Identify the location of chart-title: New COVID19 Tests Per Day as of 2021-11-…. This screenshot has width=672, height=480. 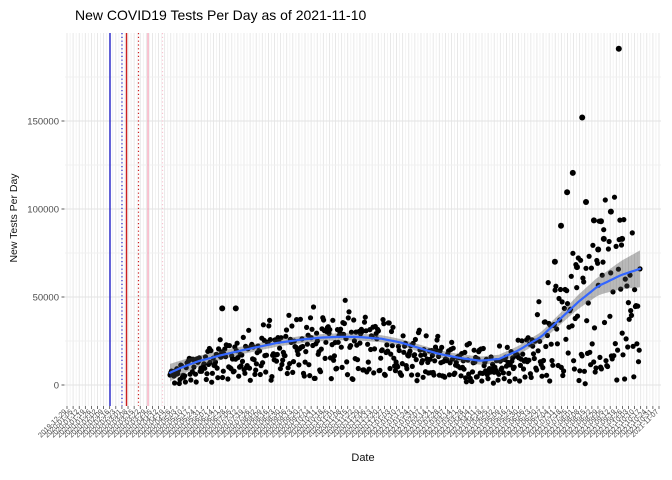
(221, 15).